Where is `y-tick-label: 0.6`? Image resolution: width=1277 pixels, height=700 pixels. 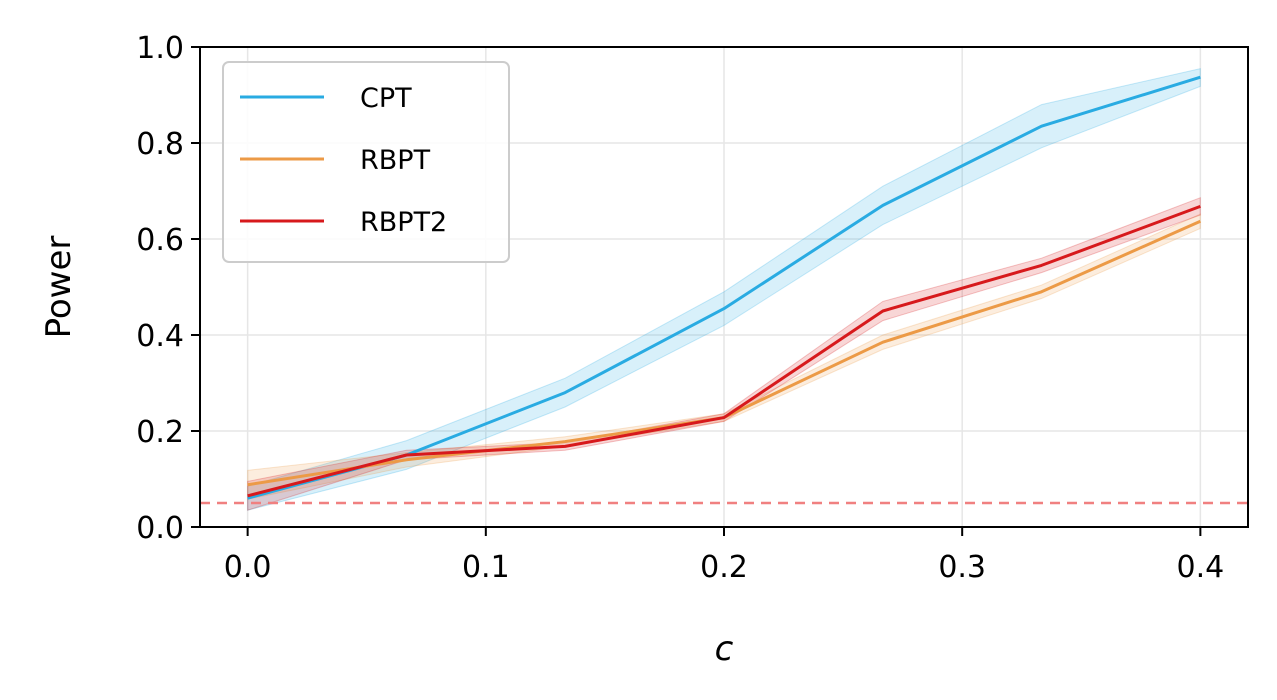 y-tick-label: 0.6 is located at coordinates (160, 240).